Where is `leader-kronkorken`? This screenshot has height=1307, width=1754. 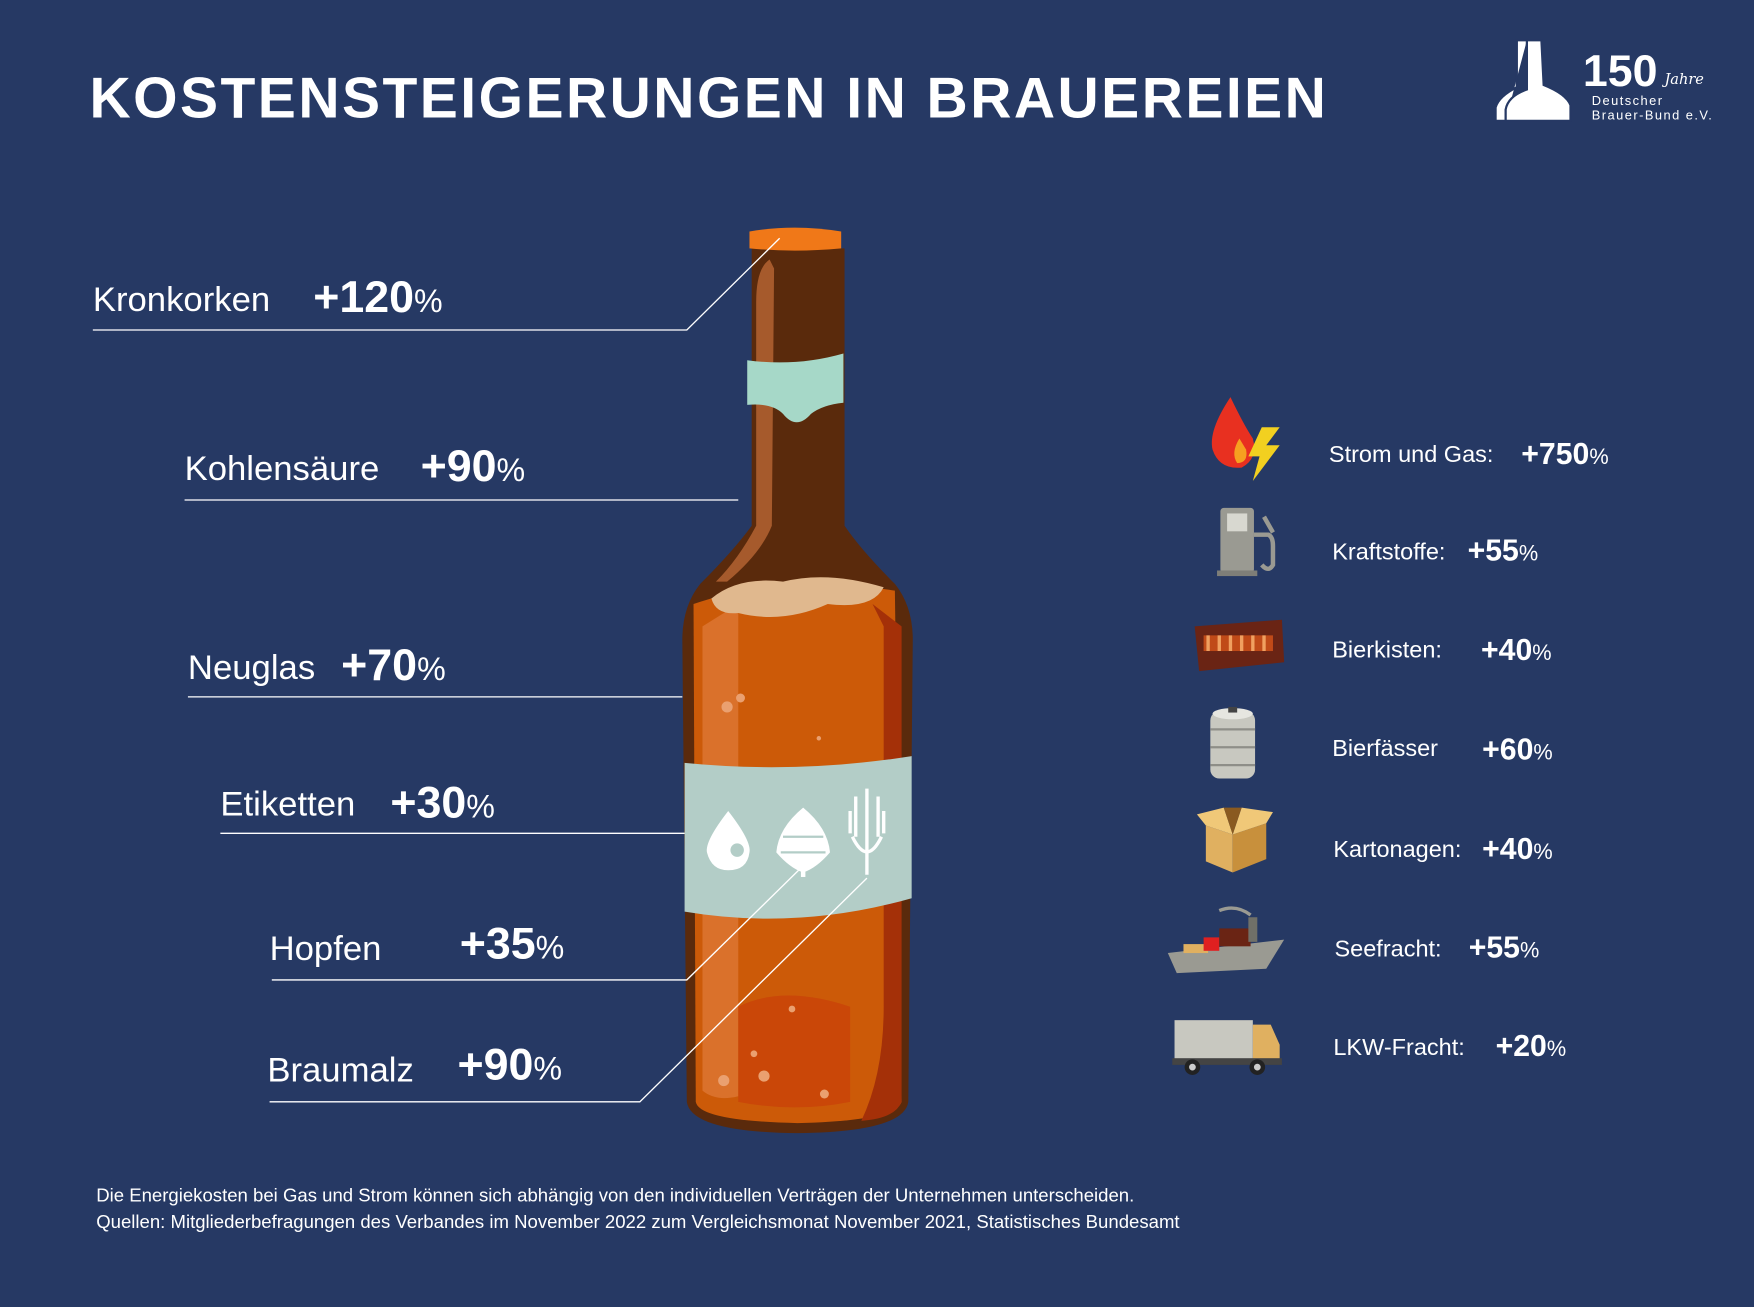 leader-kronkorken is located at coordinates (436, 284).